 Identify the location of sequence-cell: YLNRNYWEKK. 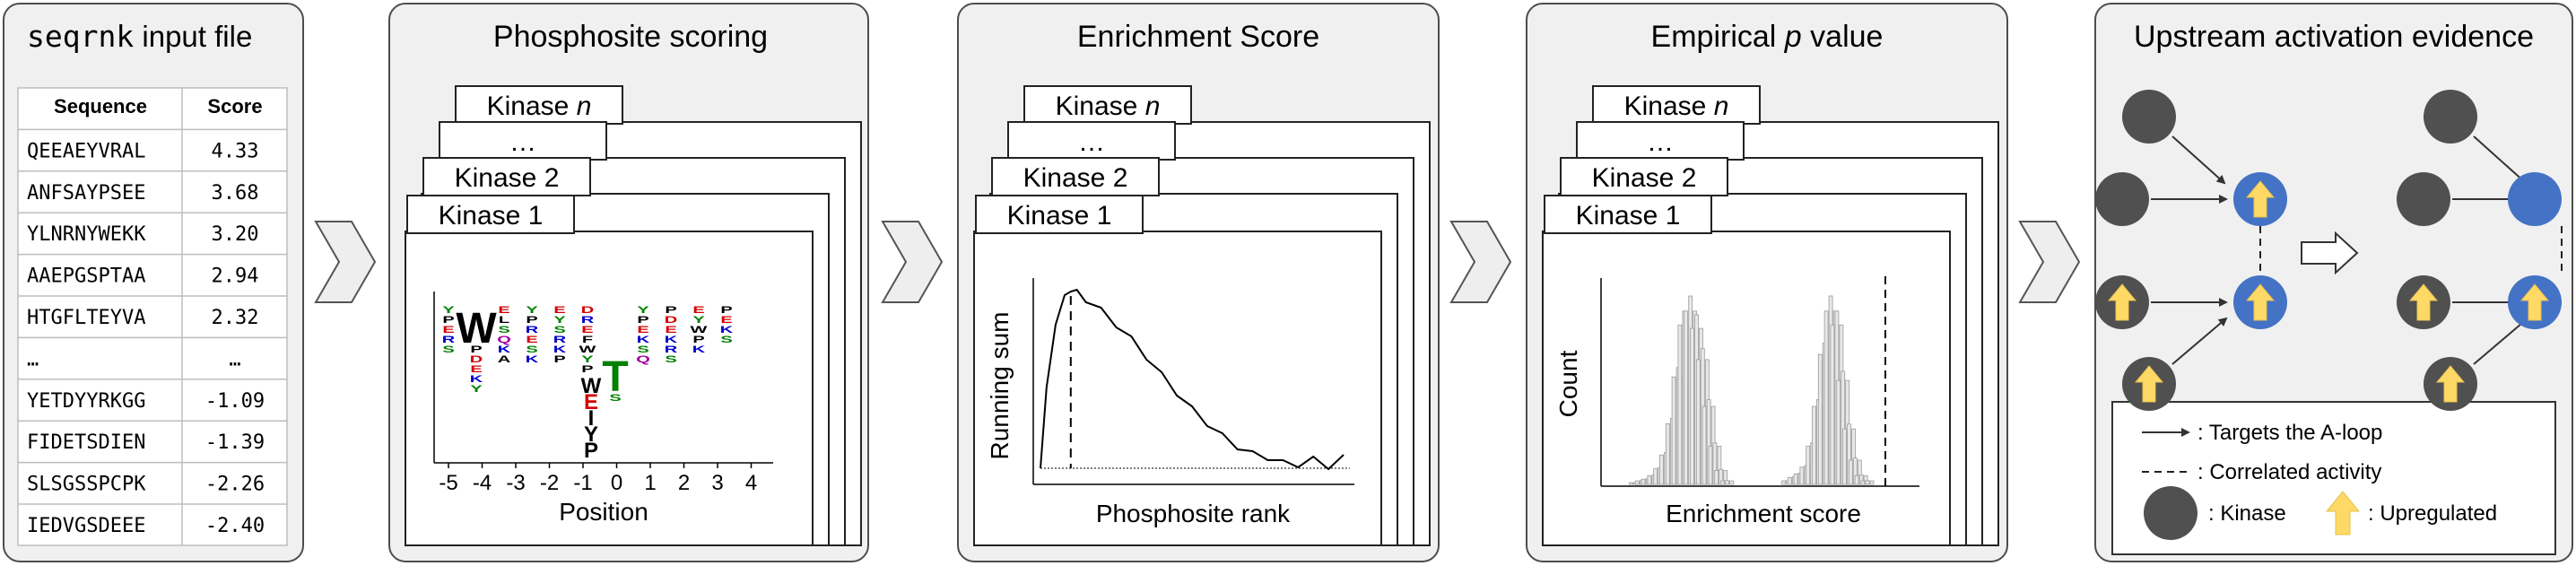
(86, 234).